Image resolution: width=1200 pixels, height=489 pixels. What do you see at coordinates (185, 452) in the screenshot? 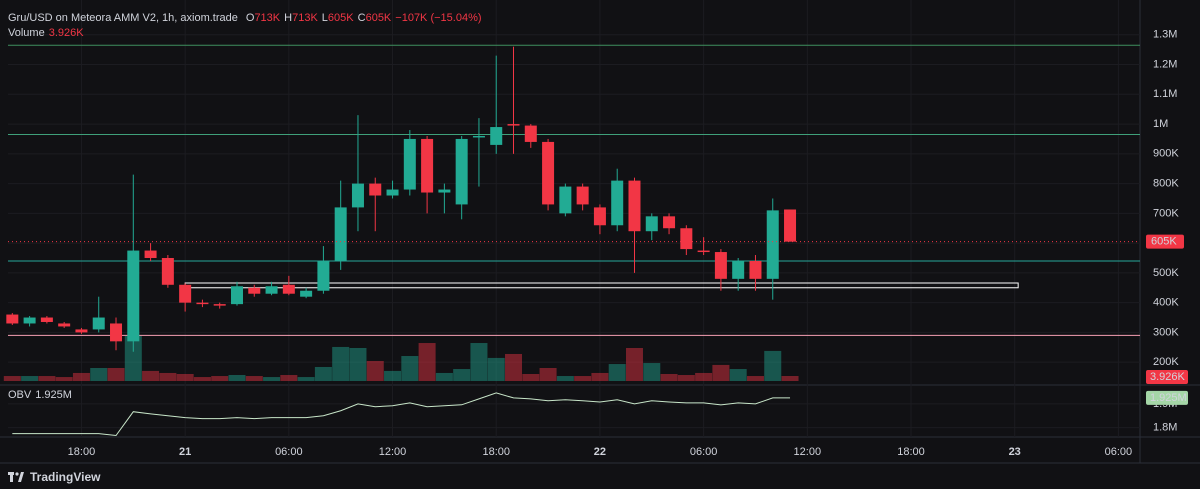
I see `x-tick-label: 21` at bounding box center [185, 452].